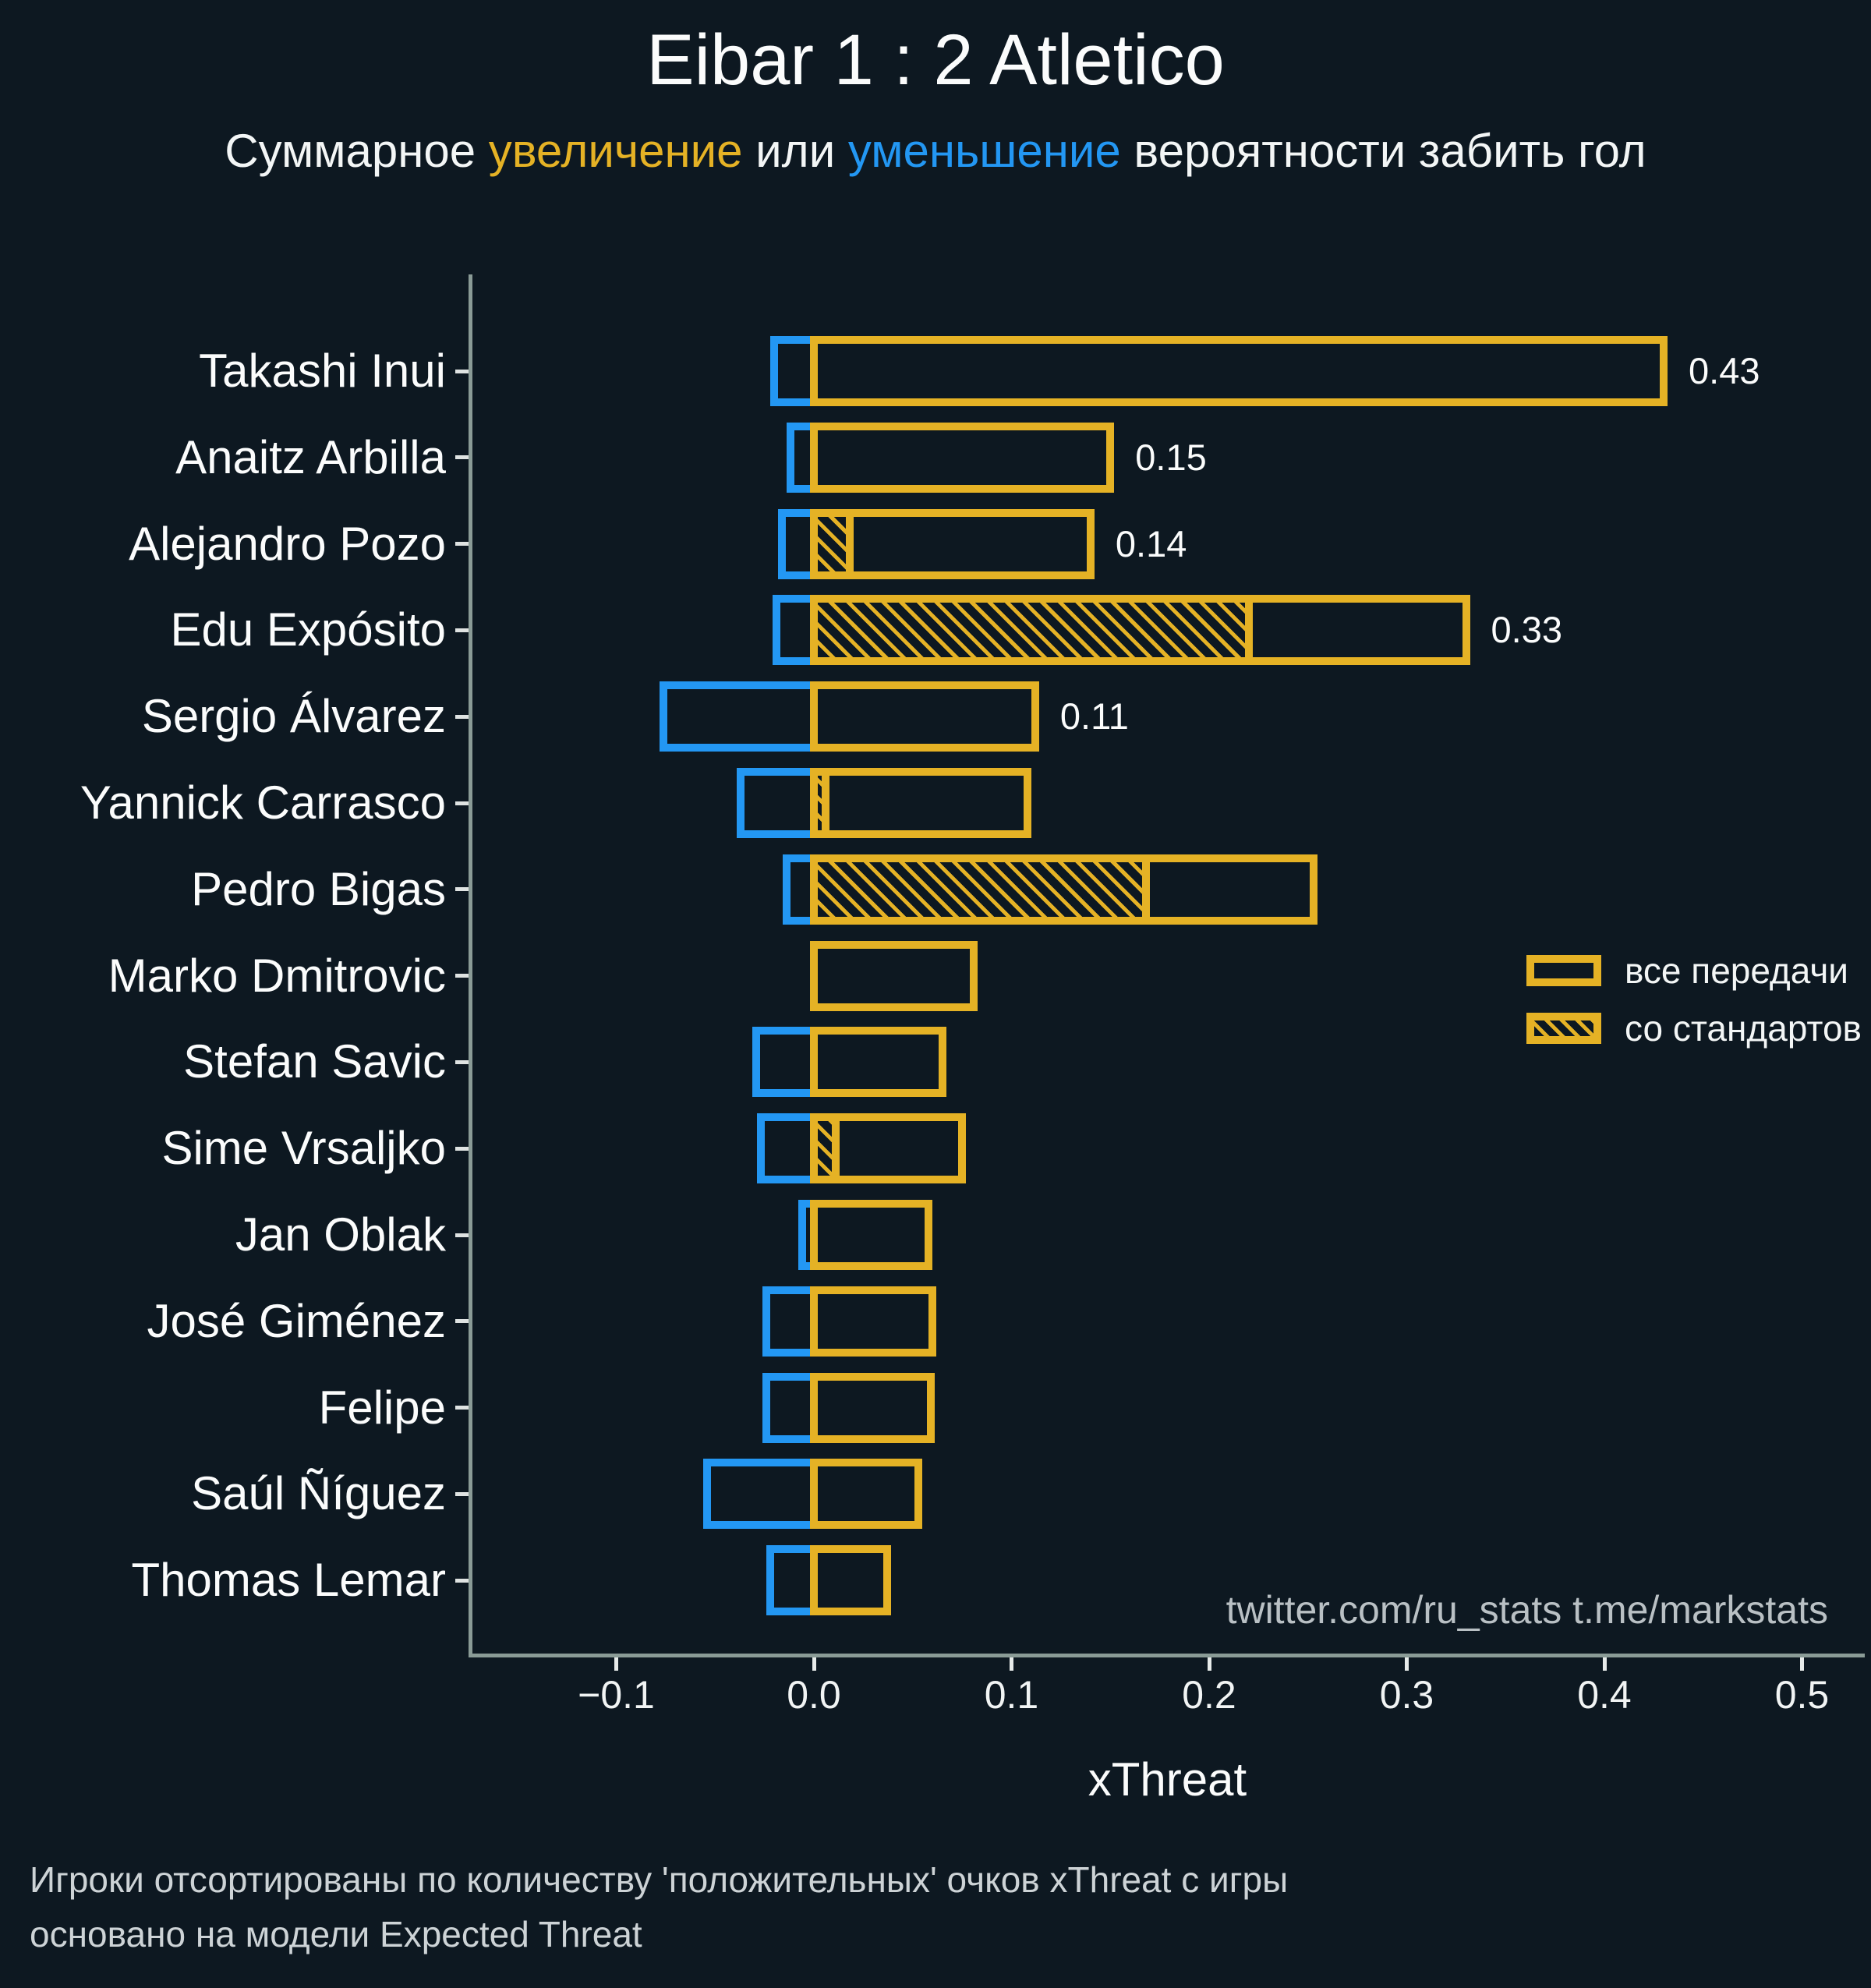 This screenshot has height=1988, width=1871. I want to click on player-label: Sime Vrsaljko, so click(303, 1148).